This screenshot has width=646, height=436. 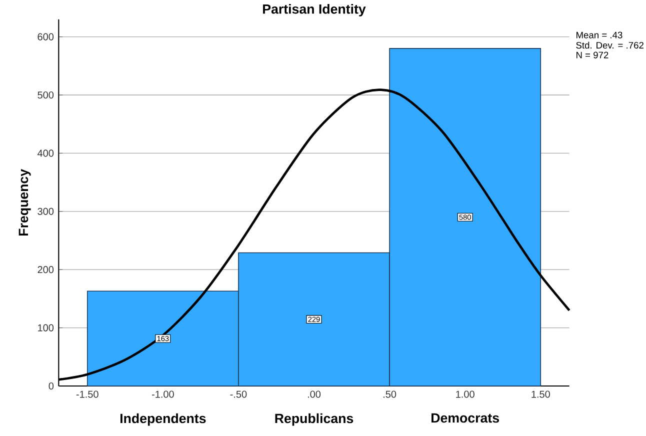 What do you see at coordinates (314, 419) in the screenshot?
I see `annotation: Republicans` at bounding box center [314, 419].